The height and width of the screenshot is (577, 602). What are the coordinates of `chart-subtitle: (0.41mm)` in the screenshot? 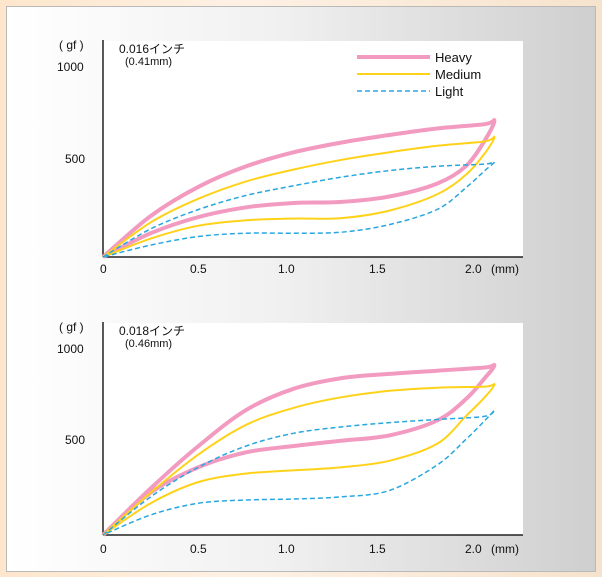 It's located at (148, 62).